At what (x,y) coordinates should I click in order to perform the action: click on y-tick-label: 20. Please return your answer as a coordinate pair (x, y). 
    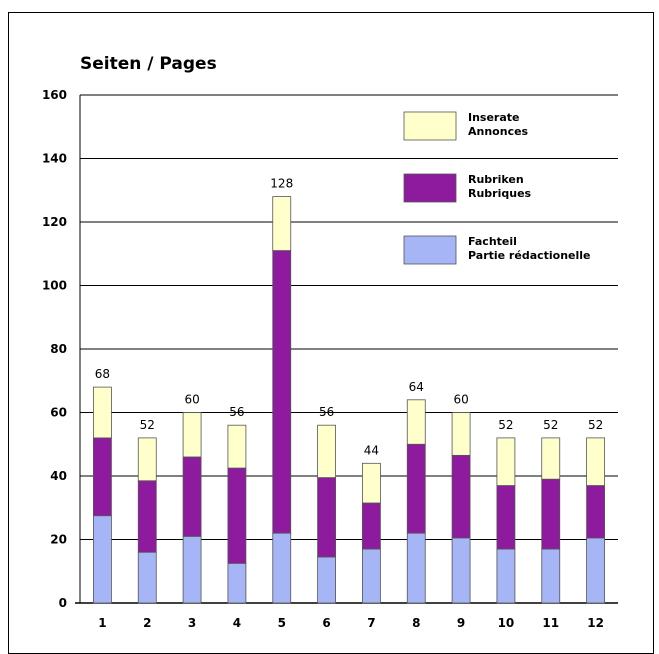
    Looking at the image, I should click on (58, 540).